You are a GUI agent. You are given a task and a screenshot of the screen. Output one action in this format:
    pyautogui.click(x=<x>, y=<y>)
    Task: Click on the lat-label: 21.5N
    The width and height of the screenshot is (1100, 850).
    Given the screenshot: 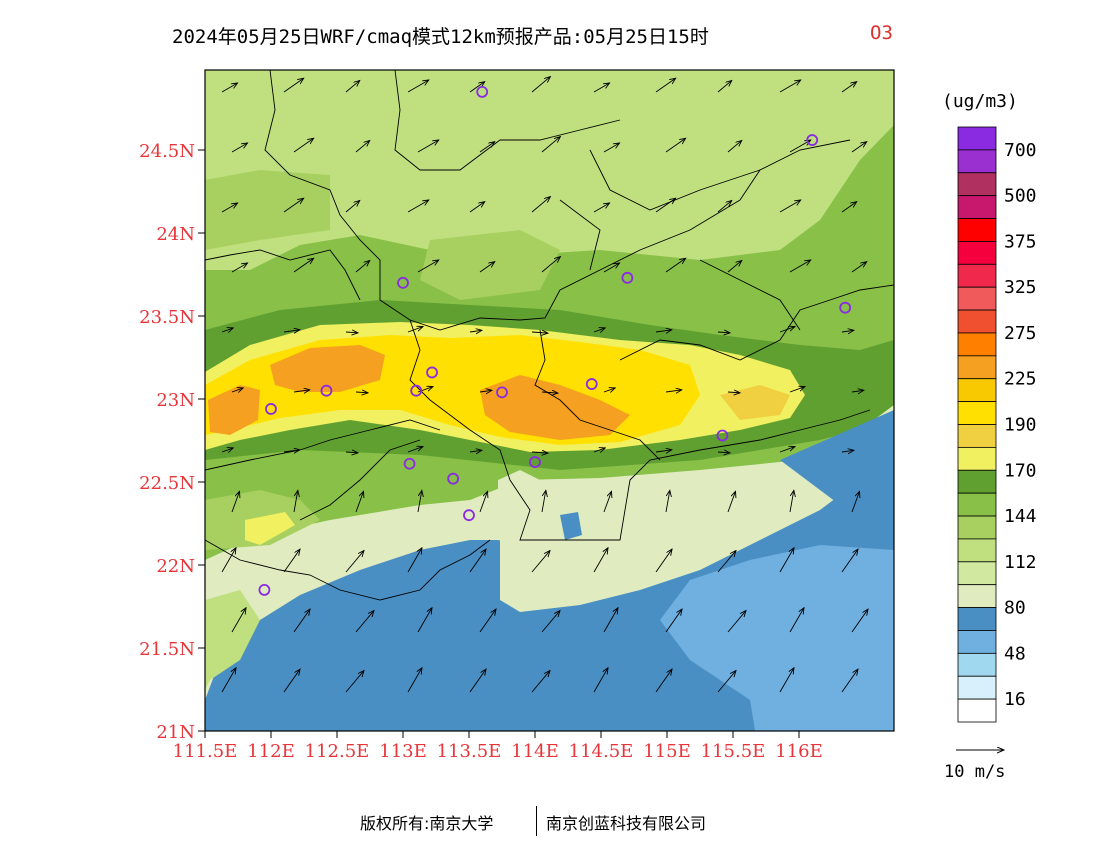 What is the action you would take?
    pyautogui.click(x=167, y=649)
    